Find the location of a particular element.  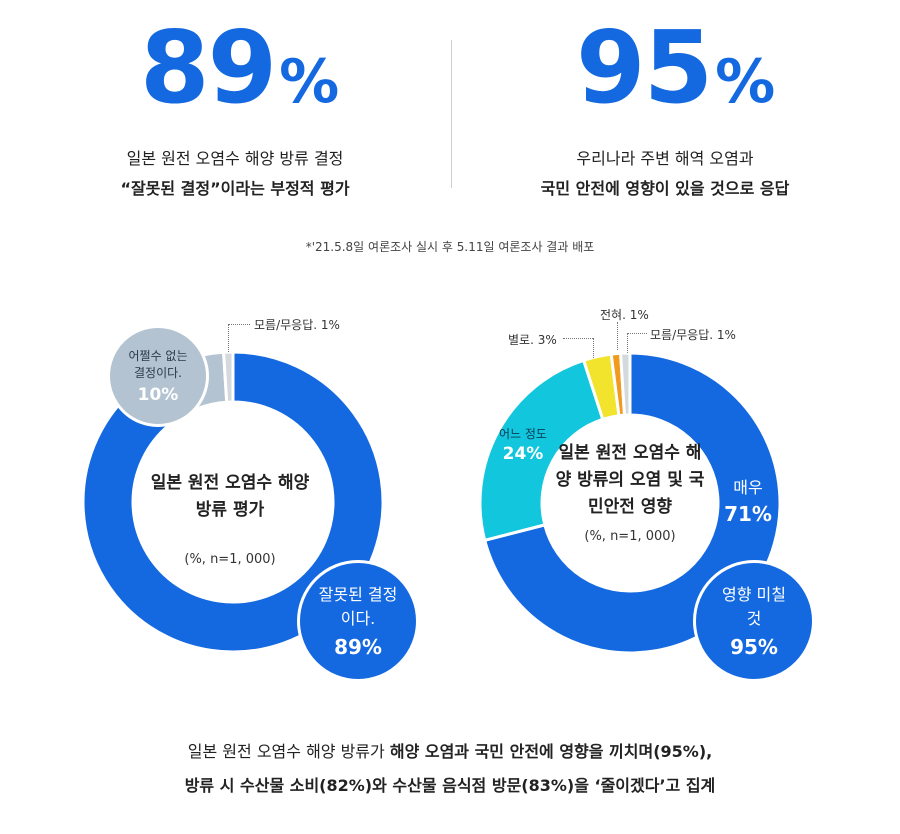

c1-center: 일본 원전 오염수 해양 방류 평가 (%, n=1, 000) is located at coordinates (230, 518).